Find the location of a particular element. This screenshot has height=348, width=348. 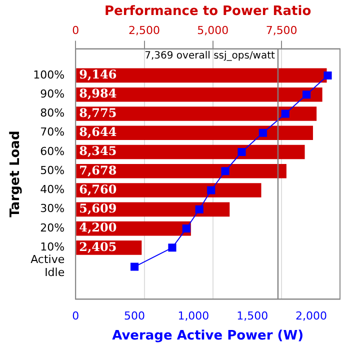

data-label: 8,644 is located at coordinates (98, 131).